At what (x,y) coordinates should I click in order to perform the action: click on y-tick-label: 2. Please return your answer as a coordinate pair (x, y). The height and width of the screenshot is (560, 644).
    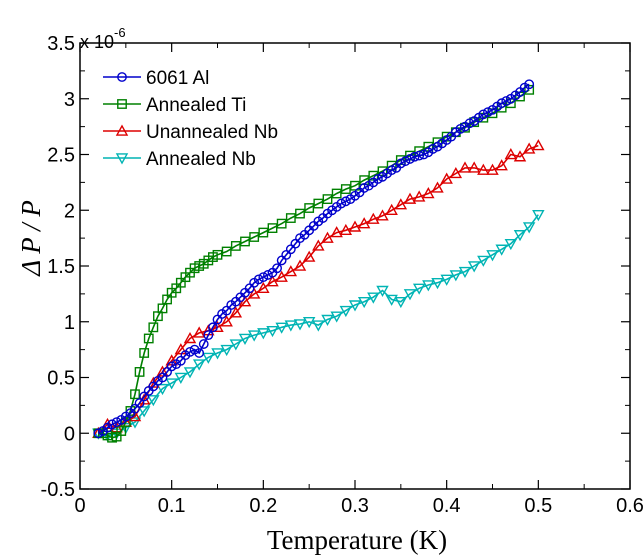
    Looking at the image, I should click on (69, 211).